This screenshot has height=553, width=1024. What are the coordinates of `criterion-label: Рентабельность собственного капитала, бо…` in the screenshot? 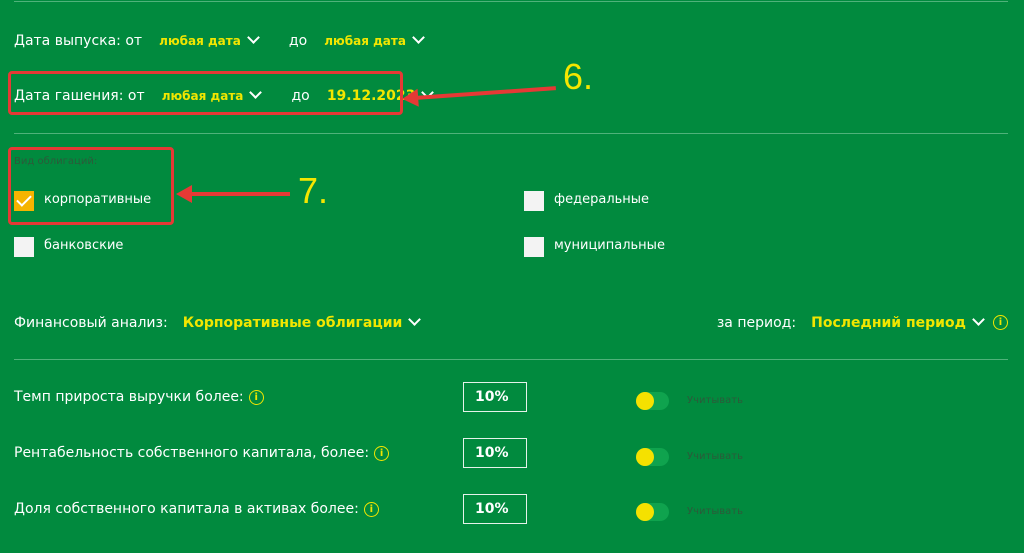 It's located at (202, 453).